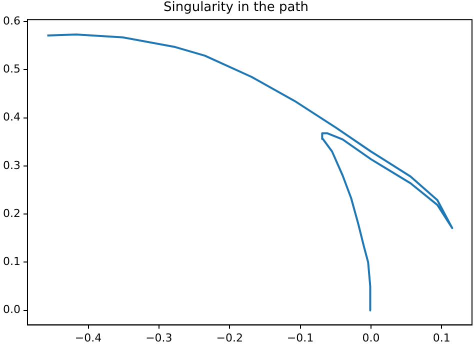 Image resolution: width=474 pixels, height=348 pixels. What do you see at coordinates (300, 337) in the screenshot?
I see `x-tick-label: −0.1` at bounding box center [300, 337].